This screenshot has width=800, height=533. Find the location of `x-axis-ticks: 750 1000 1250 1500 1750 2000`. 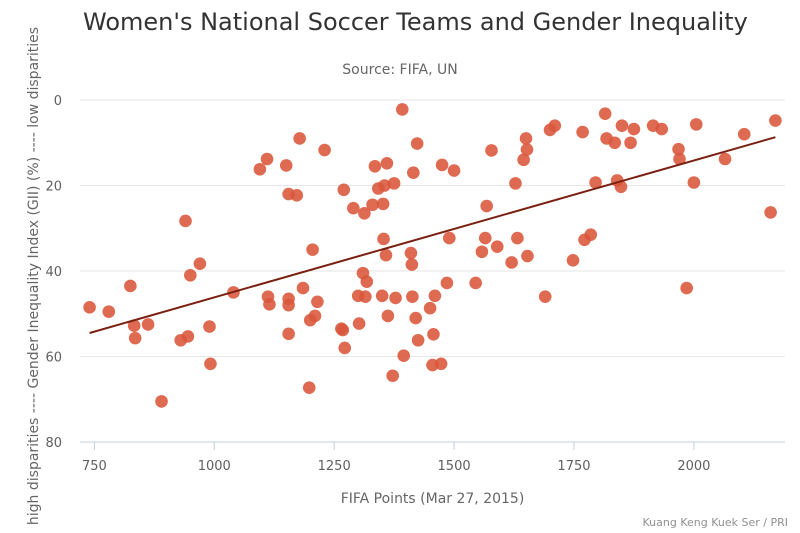

x-axis-ticks: 750 1000 1250 1500 1750 2000 is located at coordinates (396, 458).